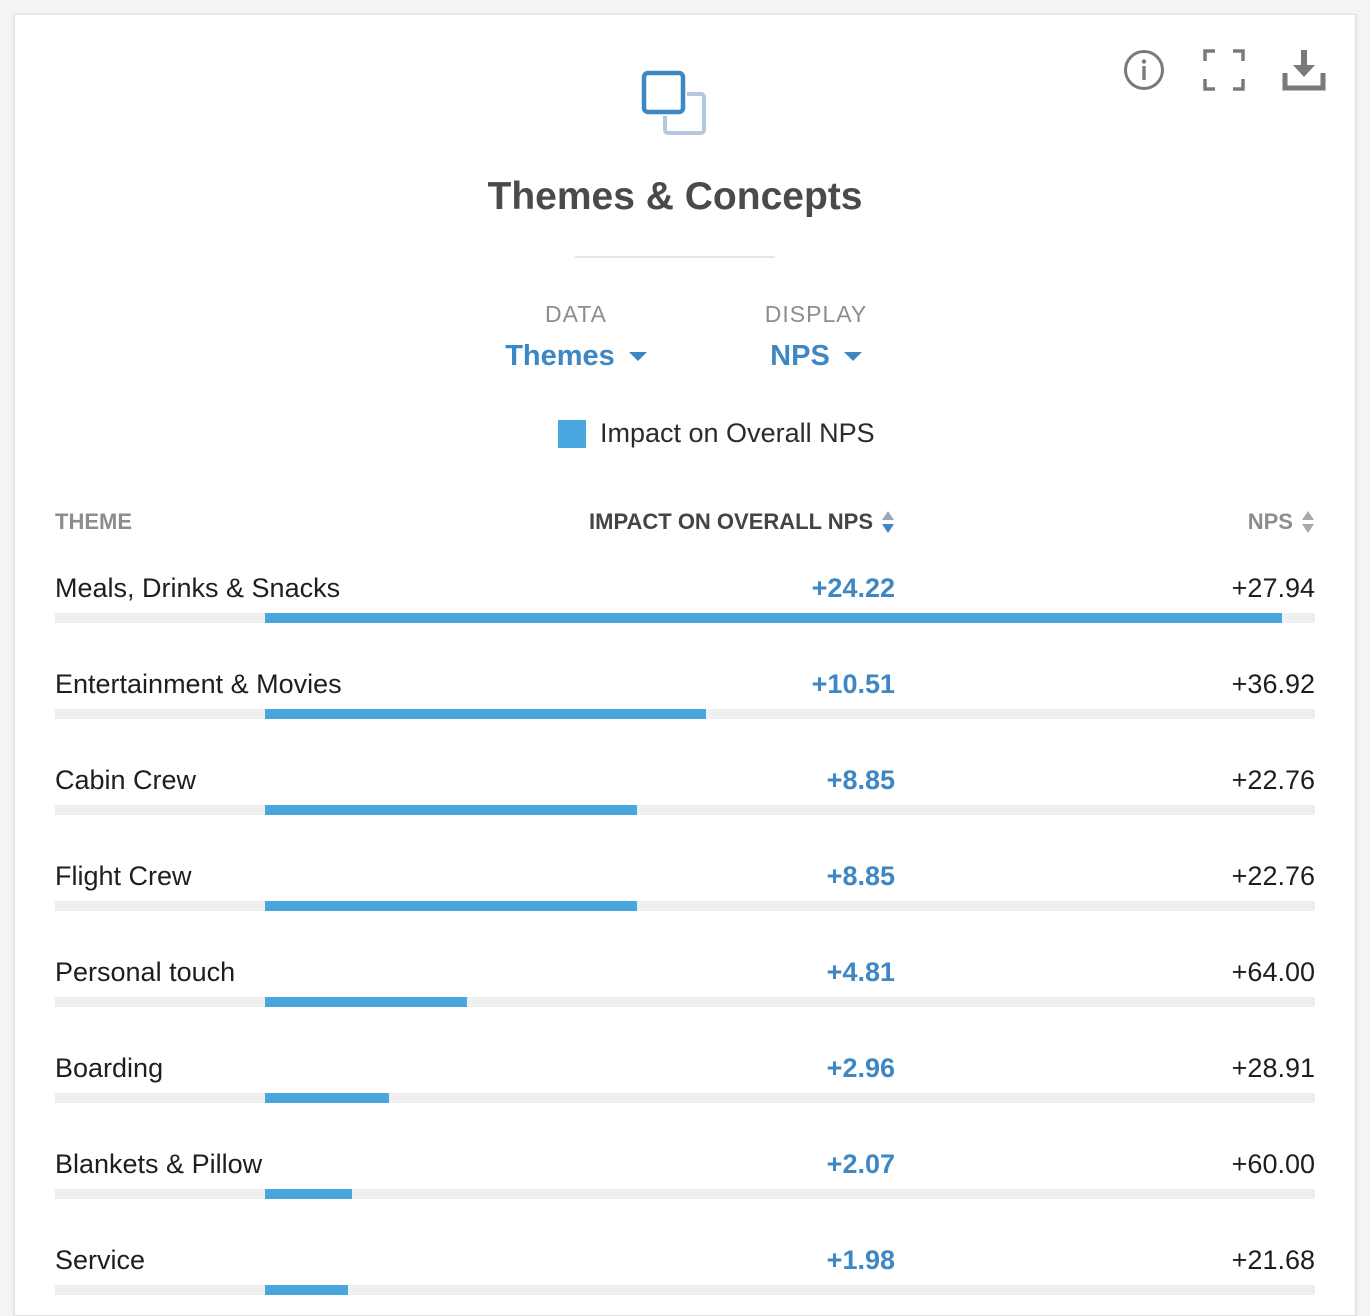  Describe the element at coordinates (126, 780) in the screenshot. I see `theme-name: Cabin Crew` at that location.